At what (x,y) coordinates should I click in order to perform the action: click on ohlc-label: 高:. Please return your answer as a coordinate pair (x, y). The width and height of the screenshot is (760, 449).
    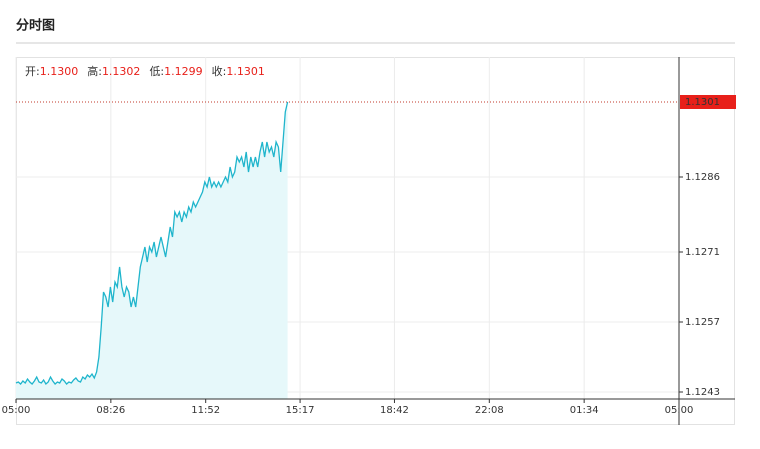
    Looking at the image, I should click on (94, 71).